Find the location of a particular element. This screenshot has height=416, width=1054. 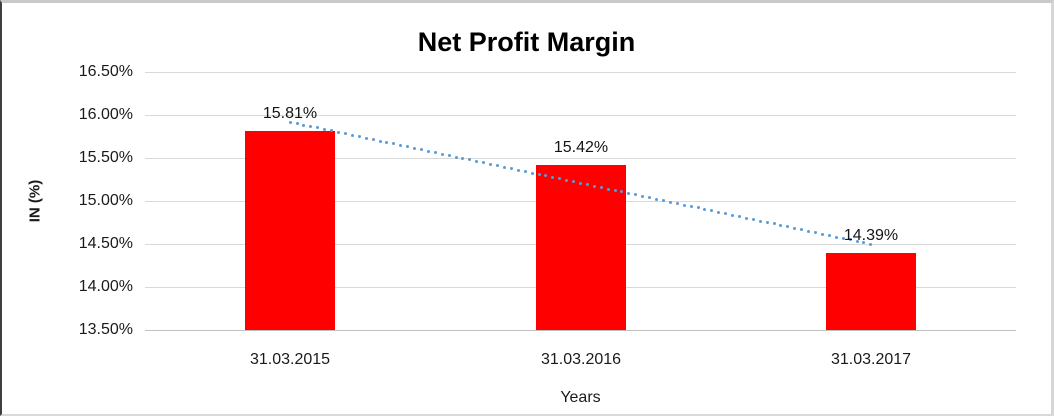

bar-data-label: 15.42% is located at coordinates (581, 147).